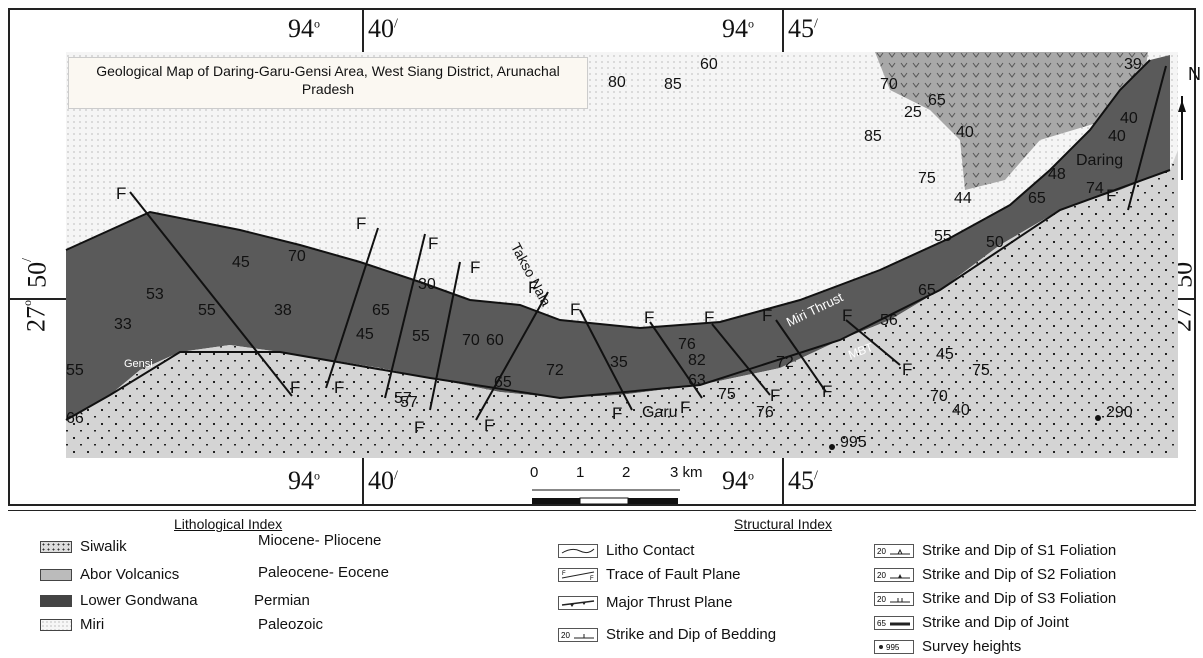 The height and width of the screenshot is (658, 1203). Describe the element at coordinates (56, 624) in the screenshot. I see `miri-swatch-icon` at that location.